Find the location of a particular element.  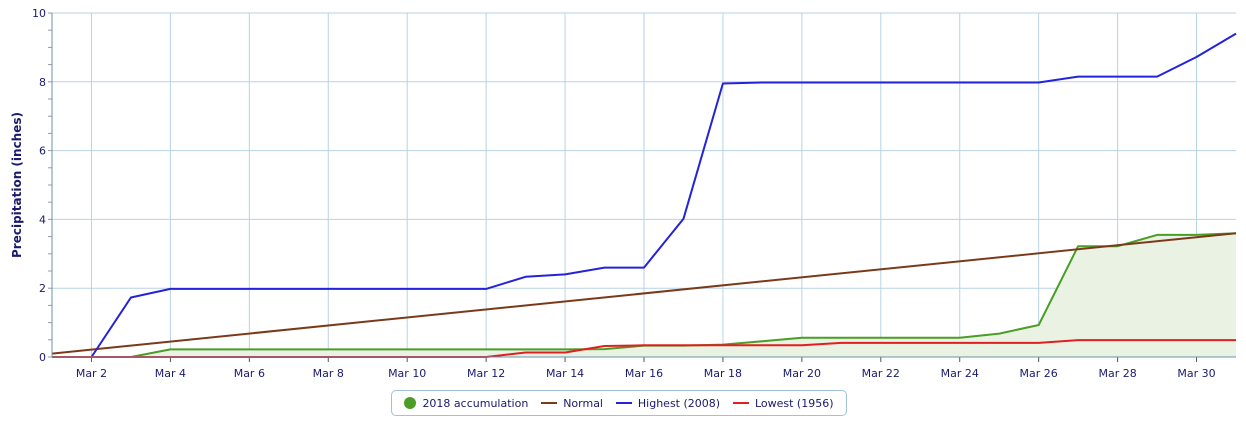

x-tick-label: Mar 2 is located at coordinates (91, 373).